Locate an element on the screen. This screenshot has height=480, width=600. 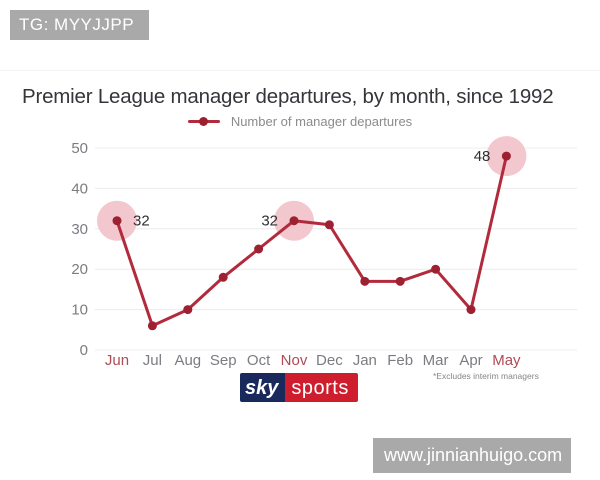
svg-text: 50 is located at coordinates (79, 148).